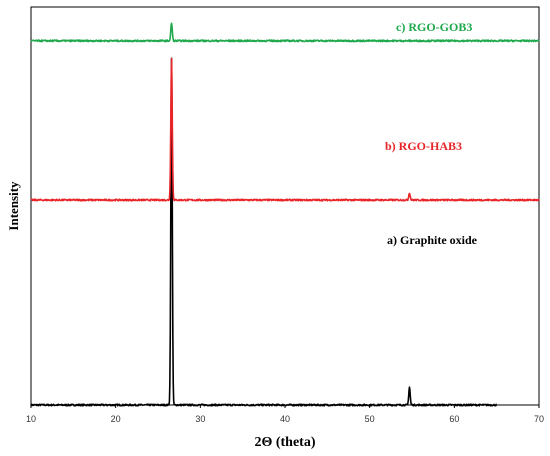 This screenshot has height=456, width=550. Describe the element at coordinates (432, 240) in the screenshot. I see `series-label-1: a) Graphite oxide` at that location.